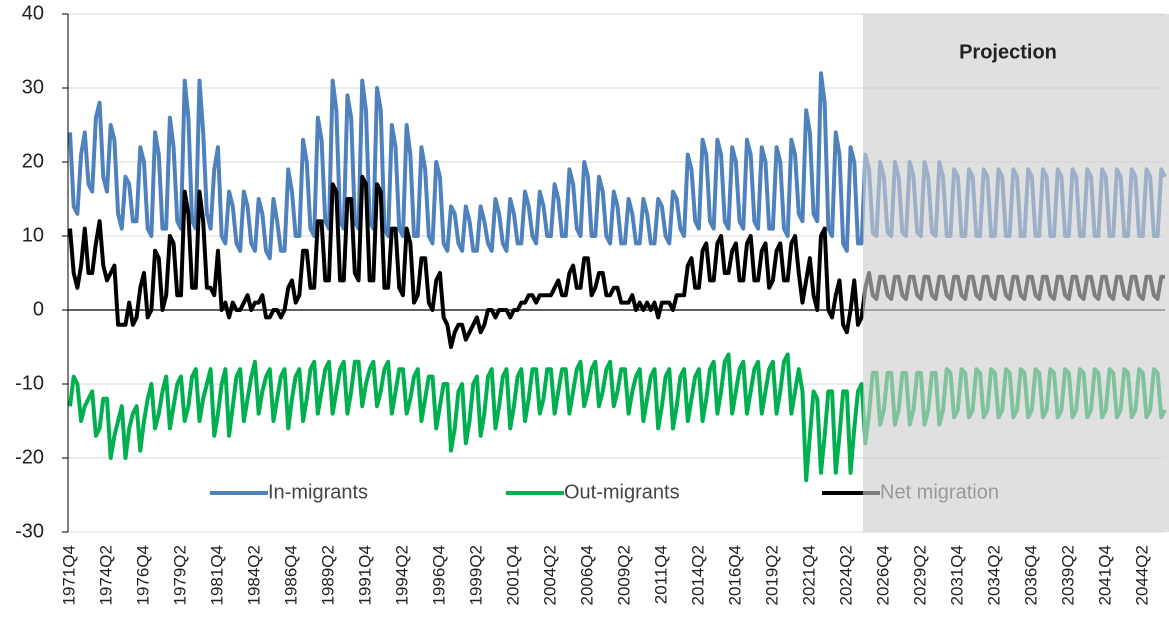 This screenshot has width=1169, height=635. What do you see at coordinates (327, 575) in the screenshot?
I see `x-tick-label: 1989Q2` at bounding box center [327, 575].